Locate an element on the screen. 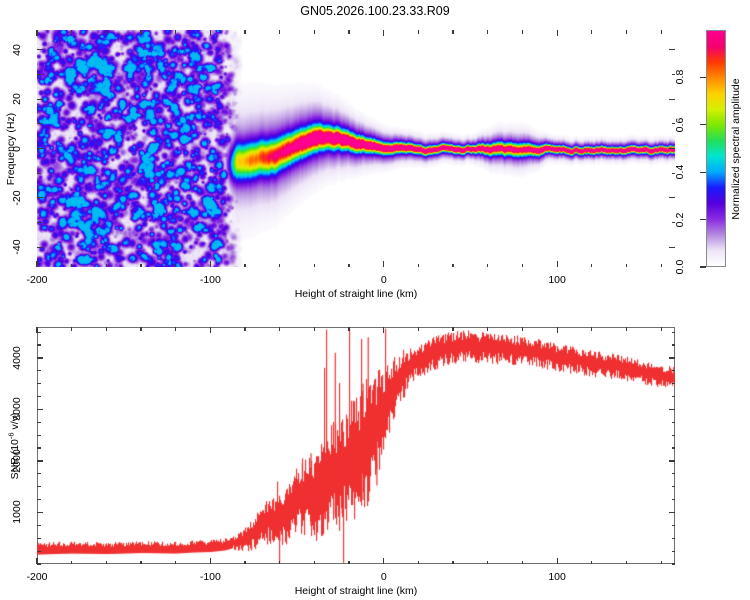  x-tick-label: -100 is located at coordinates (210, 280).